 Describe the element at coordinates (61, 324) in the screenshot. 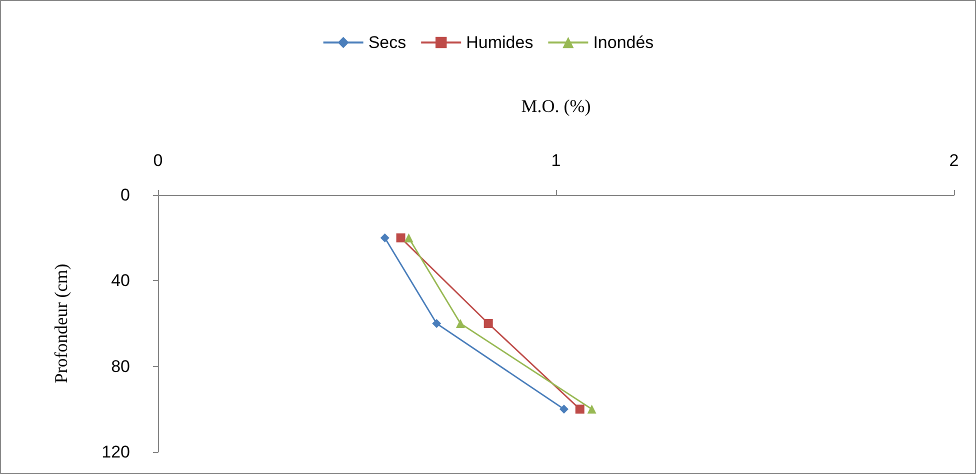

I see `y-axis-title: Profondeur (cm)` at that location.